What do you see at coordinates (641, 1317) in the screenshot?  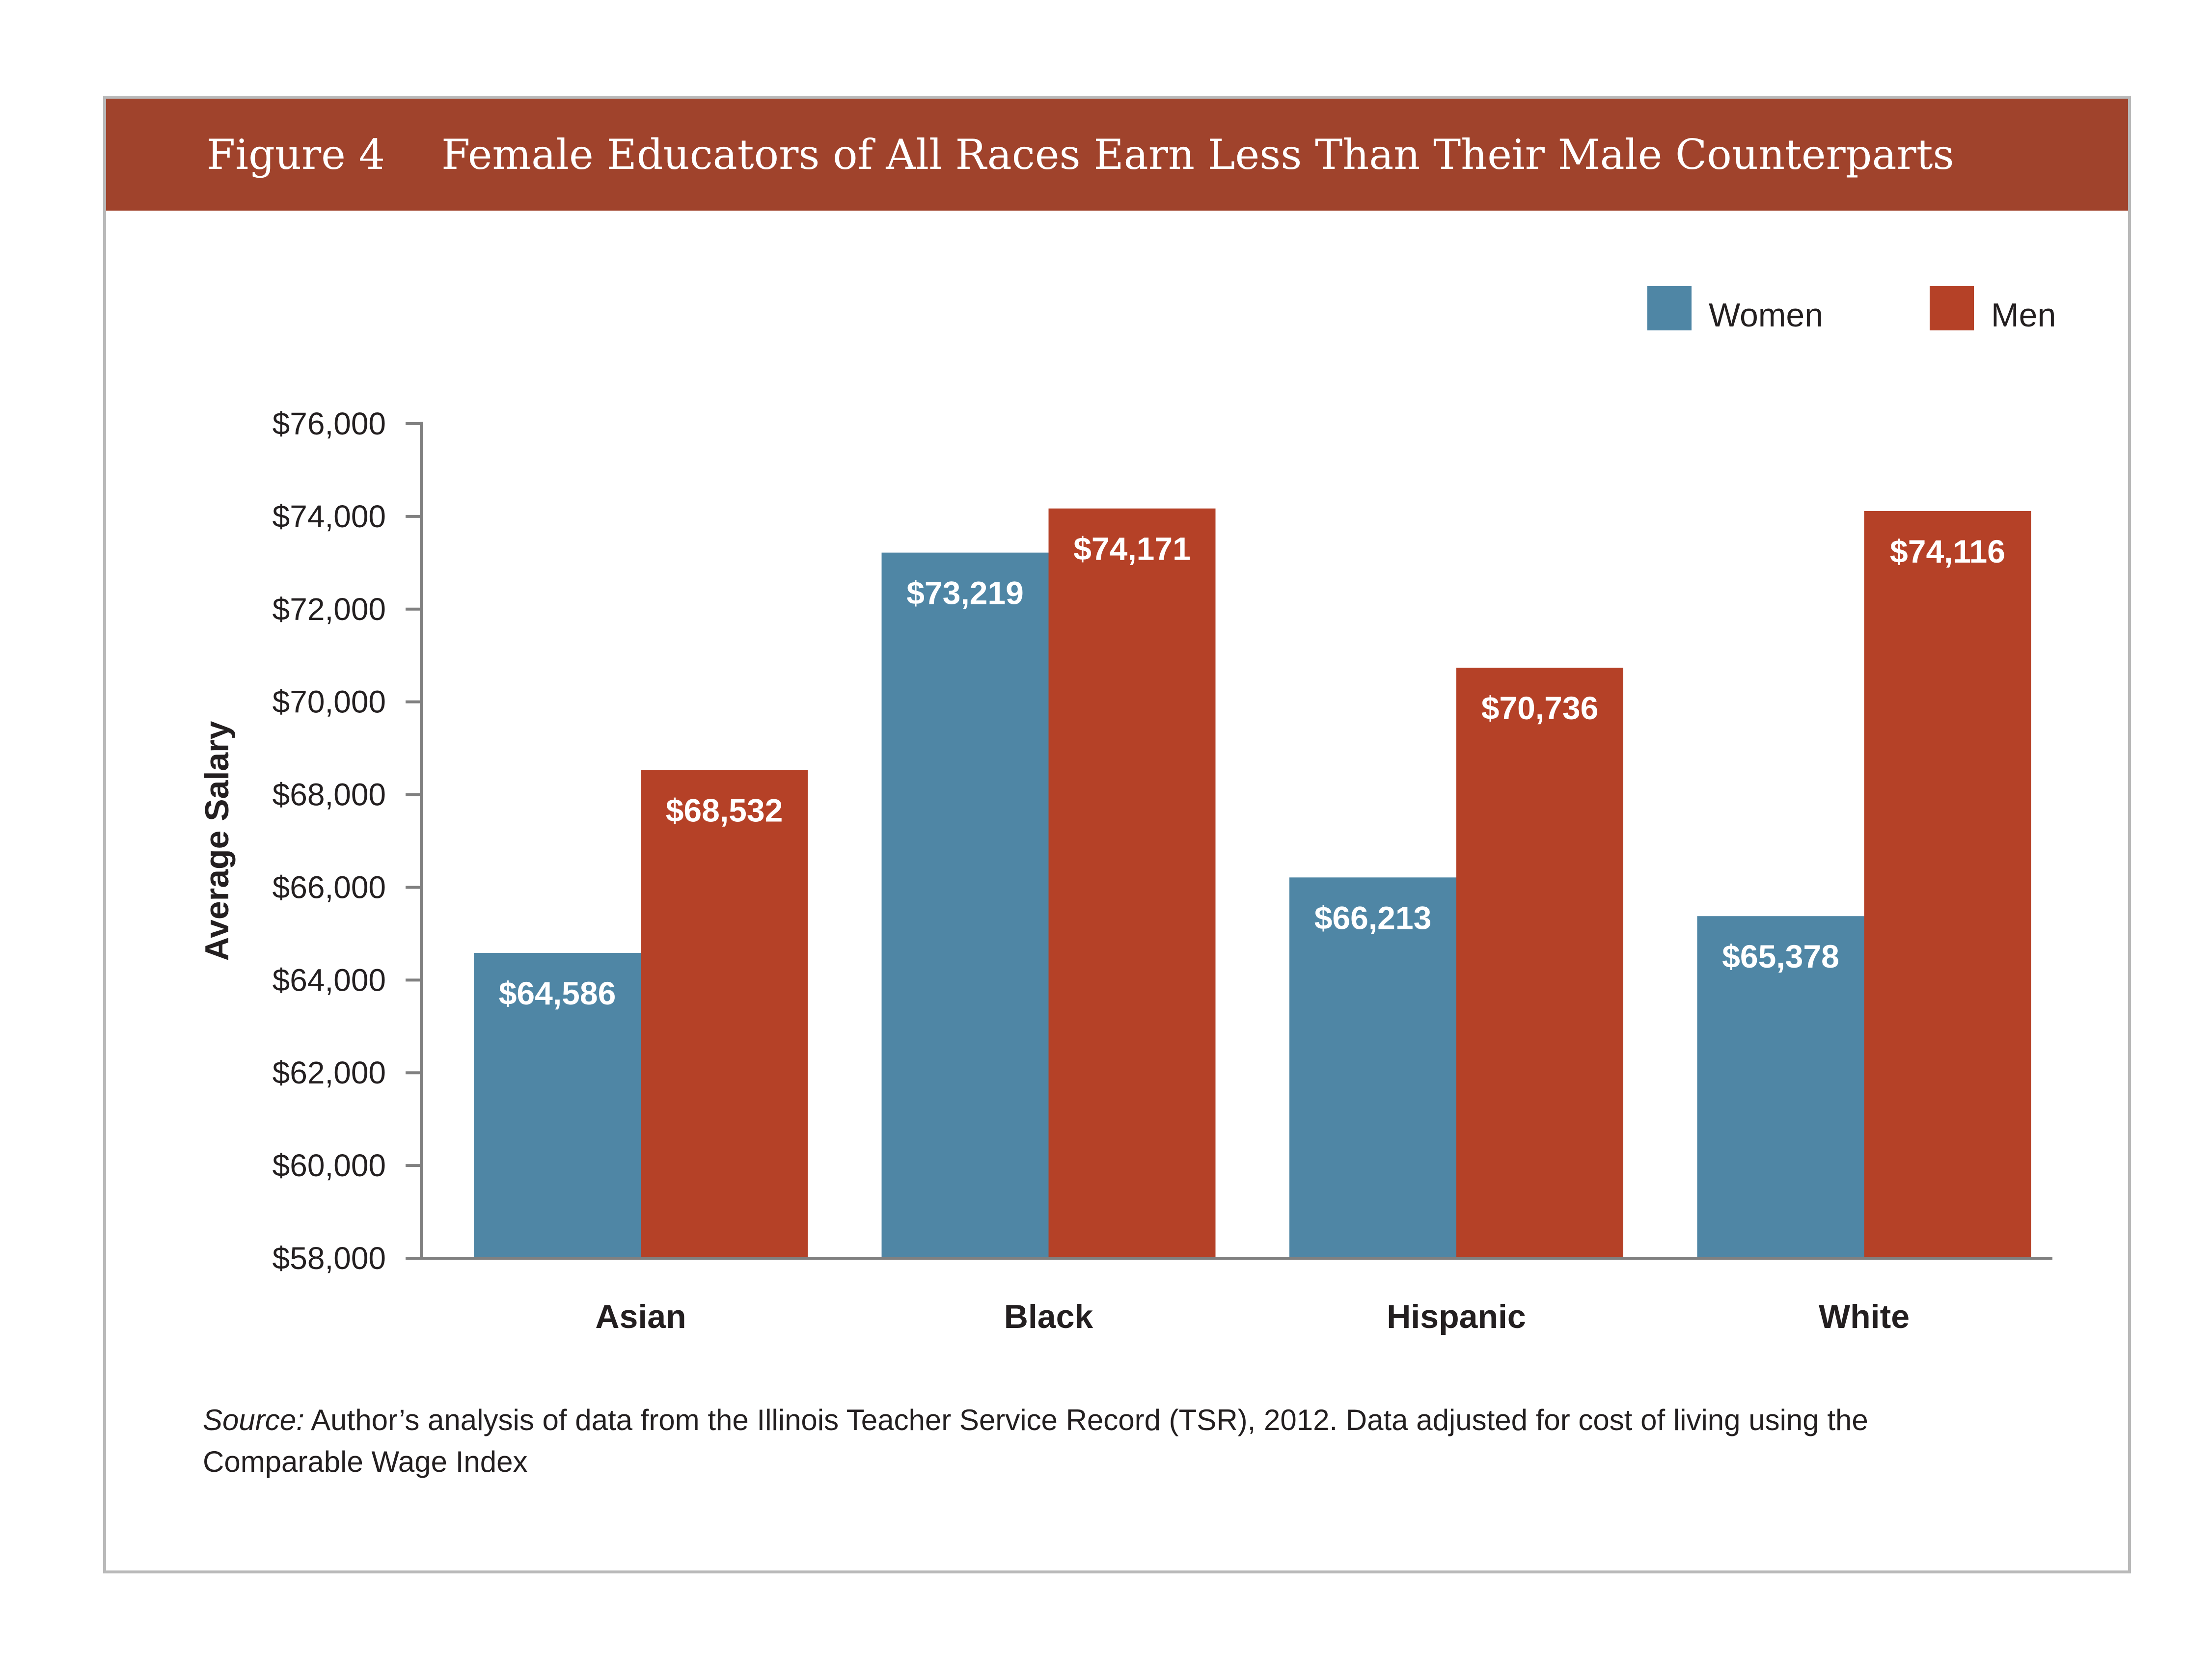 I see `x-tick-label: Asian` at bounding box center [641, 1317].